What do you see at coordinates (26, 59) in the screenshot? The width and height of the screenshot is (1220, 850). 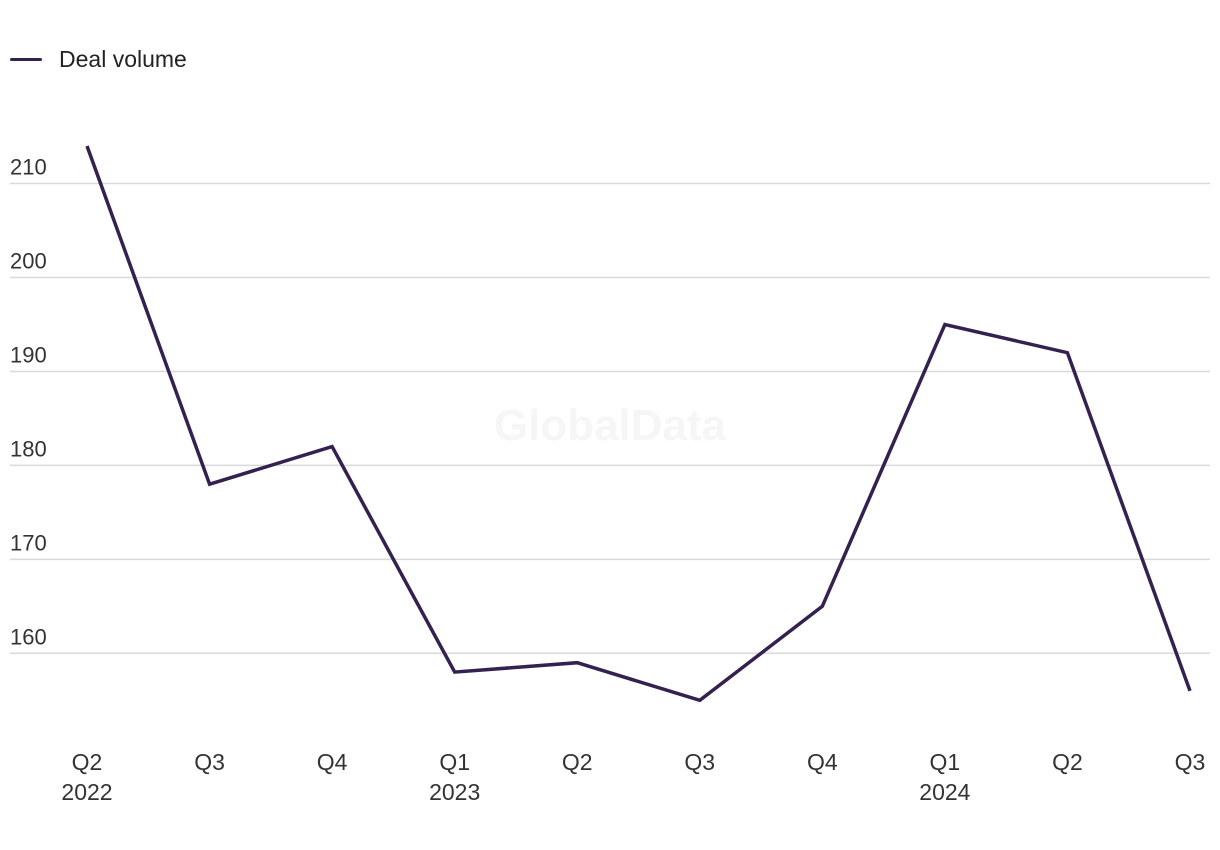 I see `legend-swatch` at bounding box center [26, 59].